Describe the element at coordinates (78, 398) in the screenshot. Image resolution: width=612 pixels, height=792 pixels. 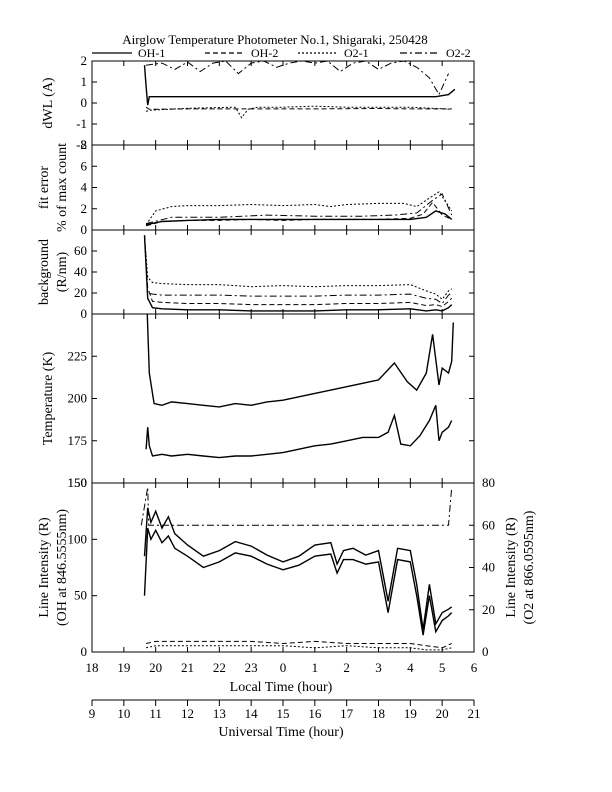
I see `y-tick-label: 200` at that location.